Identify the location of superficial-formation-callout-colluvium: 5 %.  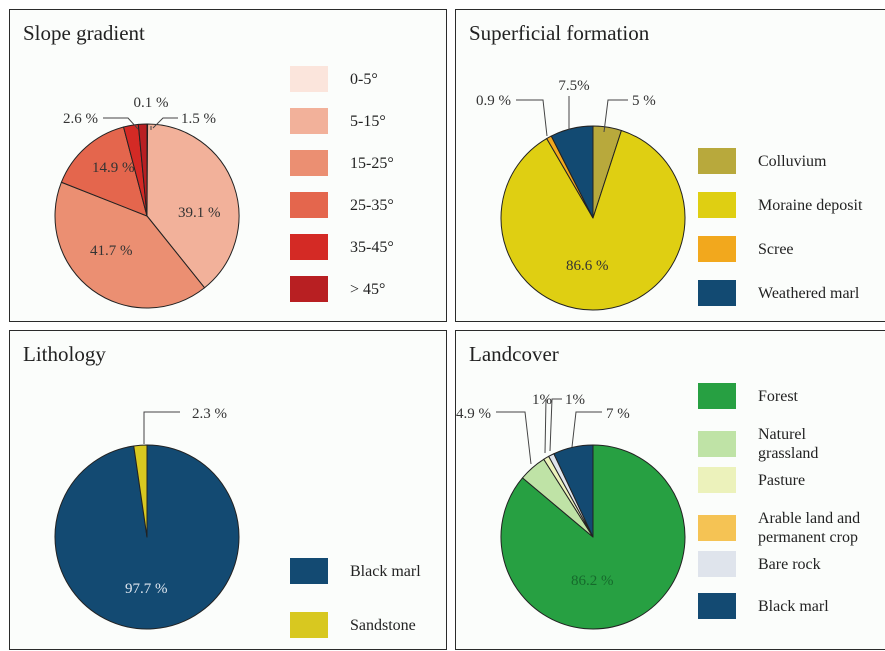
(644, 101).